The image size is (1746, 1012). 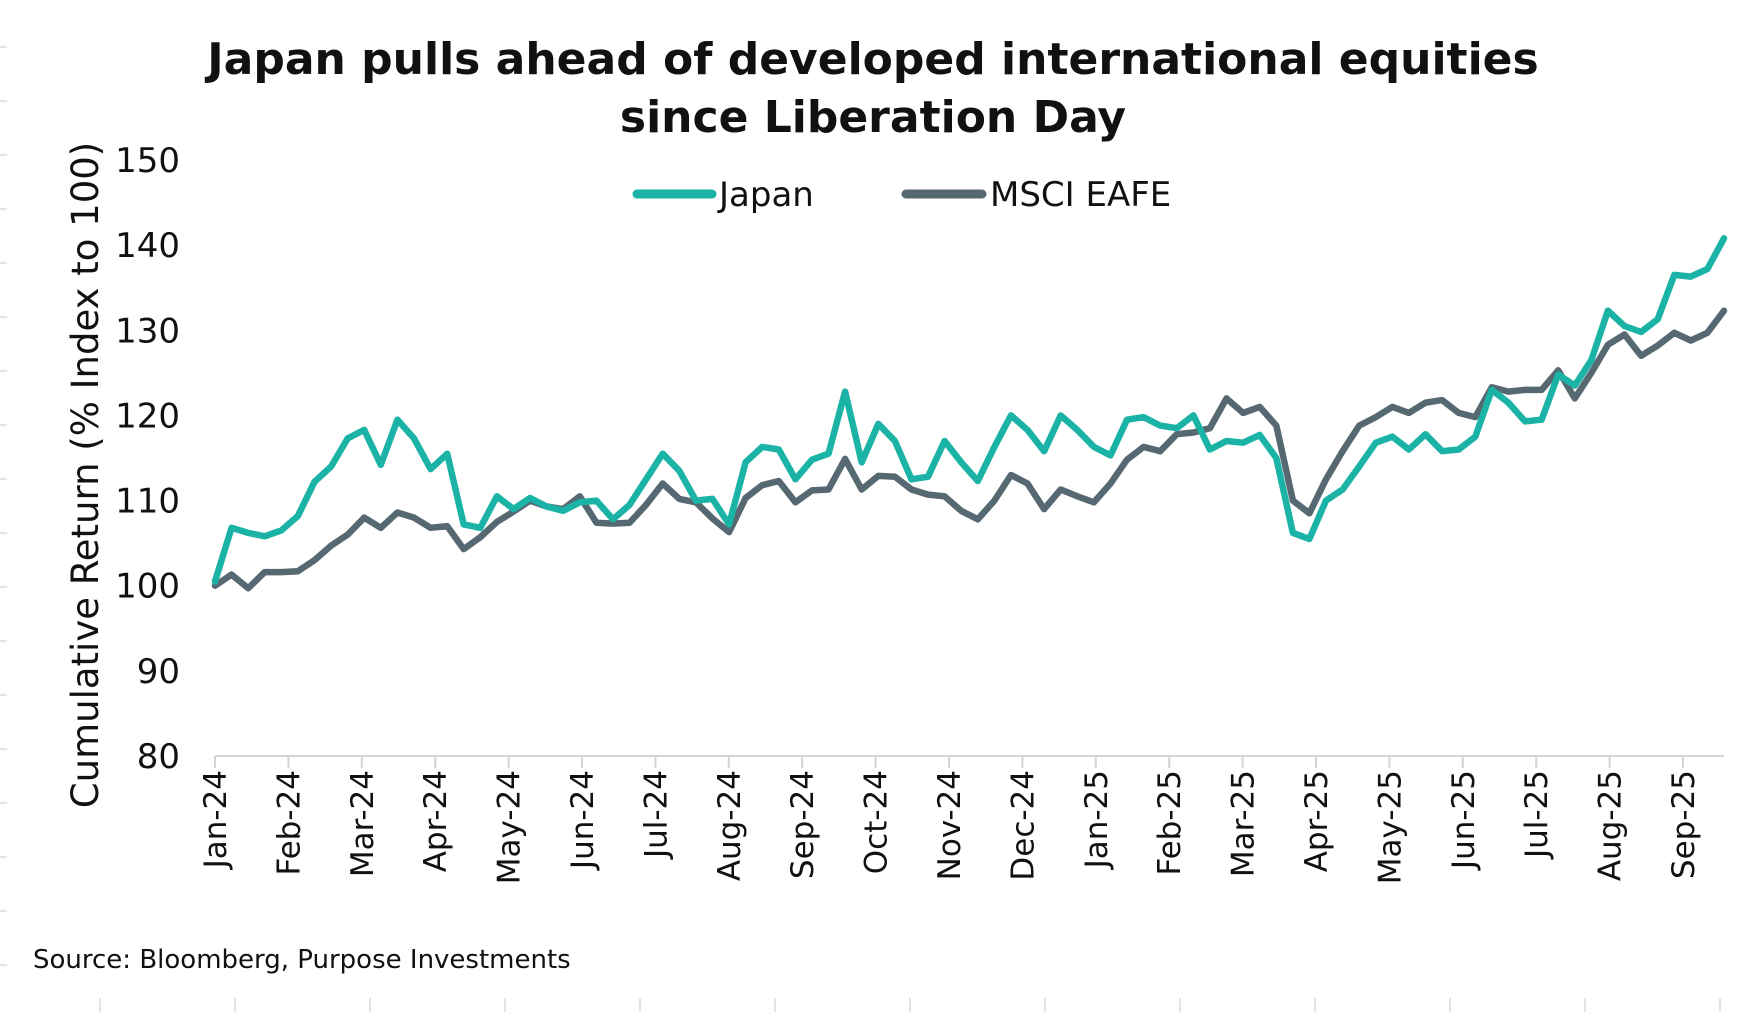 What do you see at coordinates (1317, 821) in the screenshot?
I see `x-tick-label: Apr-25` at bounding box center [1317, 821].